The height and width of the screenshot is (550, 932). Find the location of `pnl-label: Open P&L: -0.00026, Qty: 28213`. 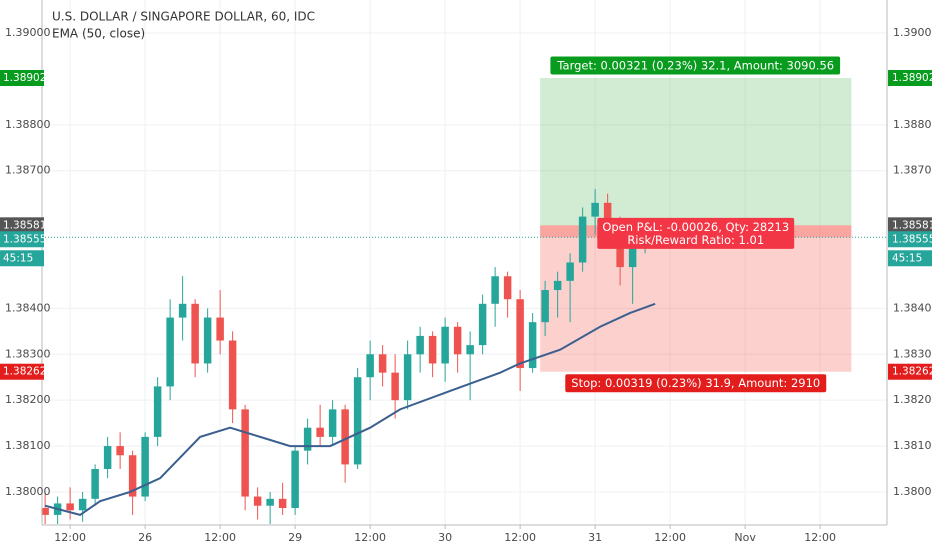

pnl-label: Open P&L: -0.00026, Qty: 28213 is located at coordinates (695, 227).